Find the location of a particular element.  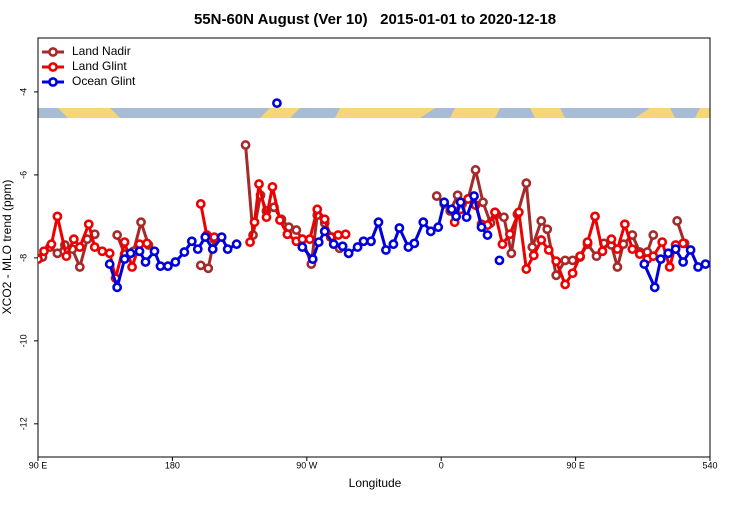

legend-label: Ocean Glint is located at coordinates (104, 81).